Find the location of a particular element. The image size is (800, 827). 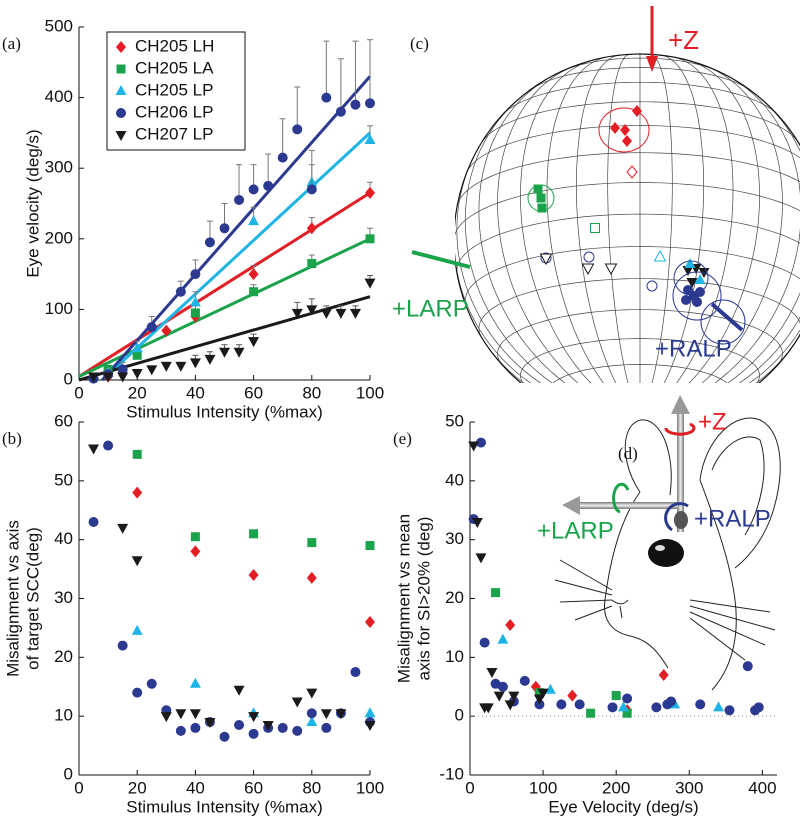

panel-label: (d) is located at coordinates (628, 453).